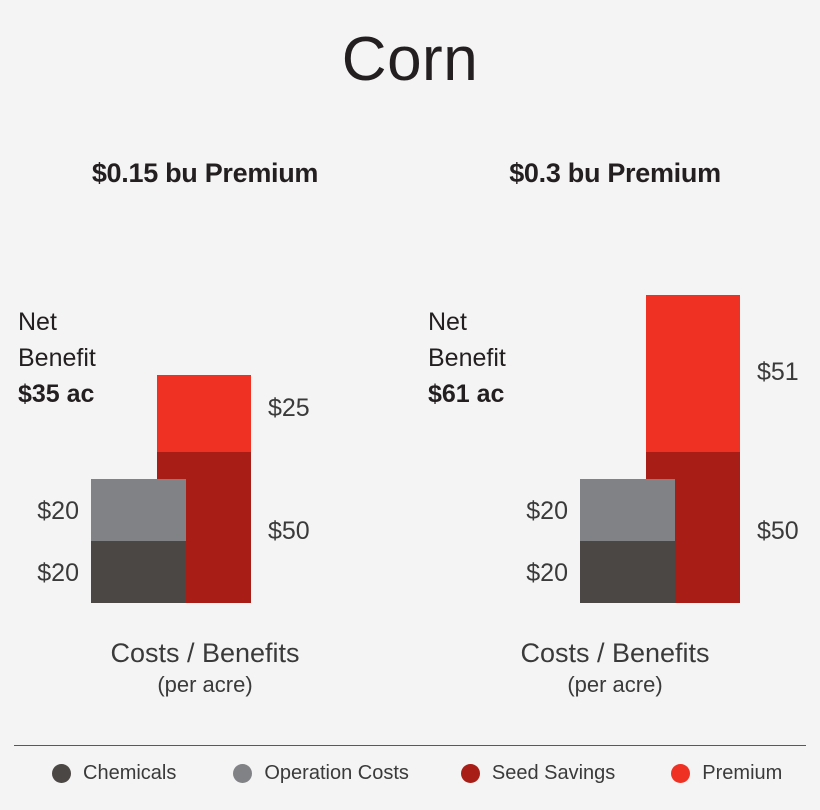 Image resolution: width=820 pixels, height=810 pixels. I want to click on value-label-premium: $25, so click(289, 408).